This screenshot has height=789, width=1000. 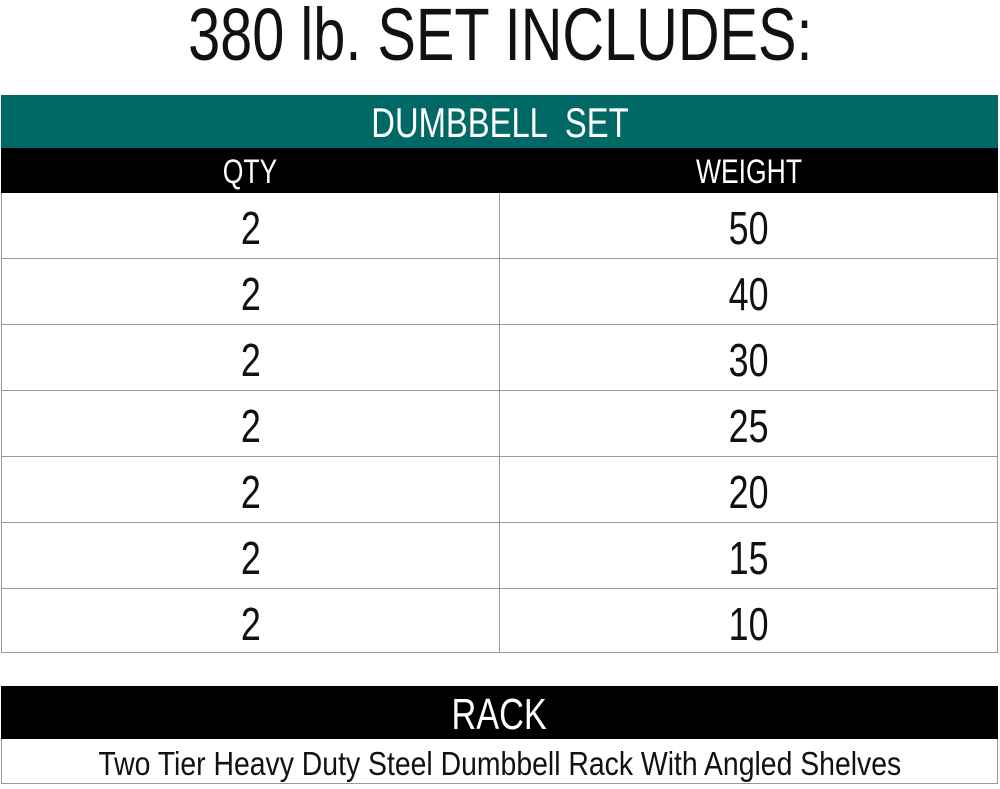 What do you see at coordinates (748, 360) in the screenshot?
I see `weight-cell: 30` at bounding box center [748, 360].